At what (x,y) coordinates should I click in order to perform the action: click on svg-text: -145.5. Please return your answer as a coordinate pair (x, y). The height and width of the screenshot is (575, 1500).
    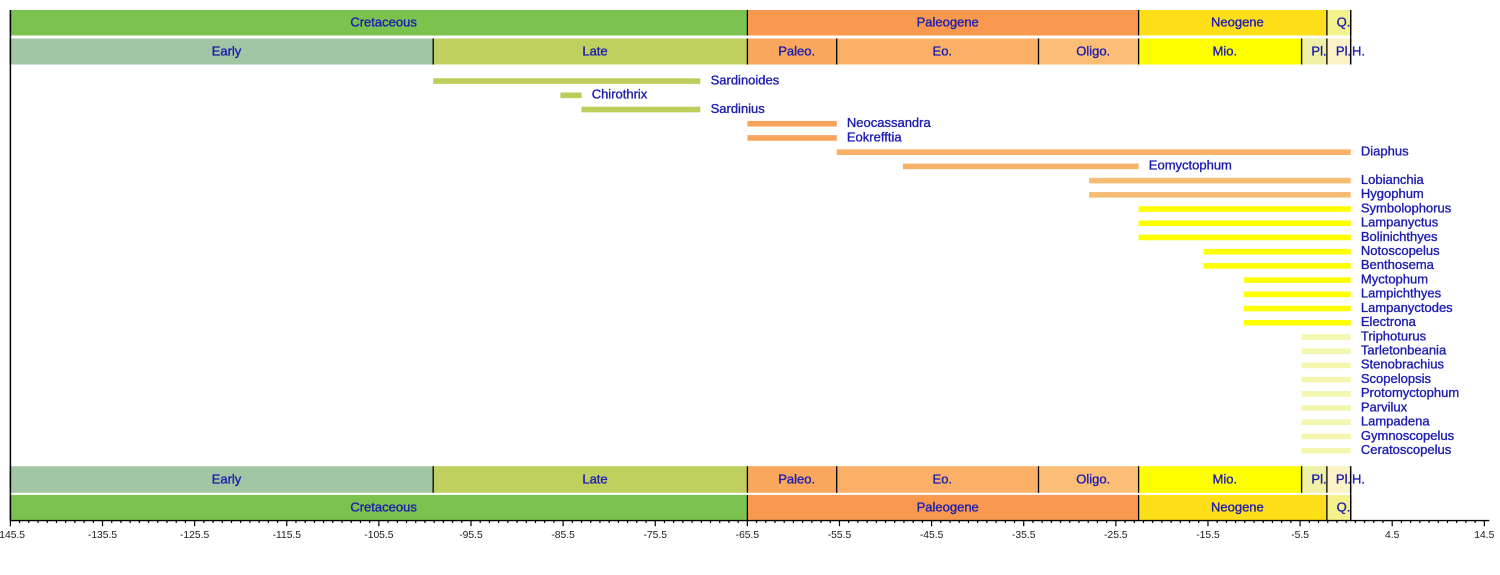
    Looking at the image, I should click on (12, 535).